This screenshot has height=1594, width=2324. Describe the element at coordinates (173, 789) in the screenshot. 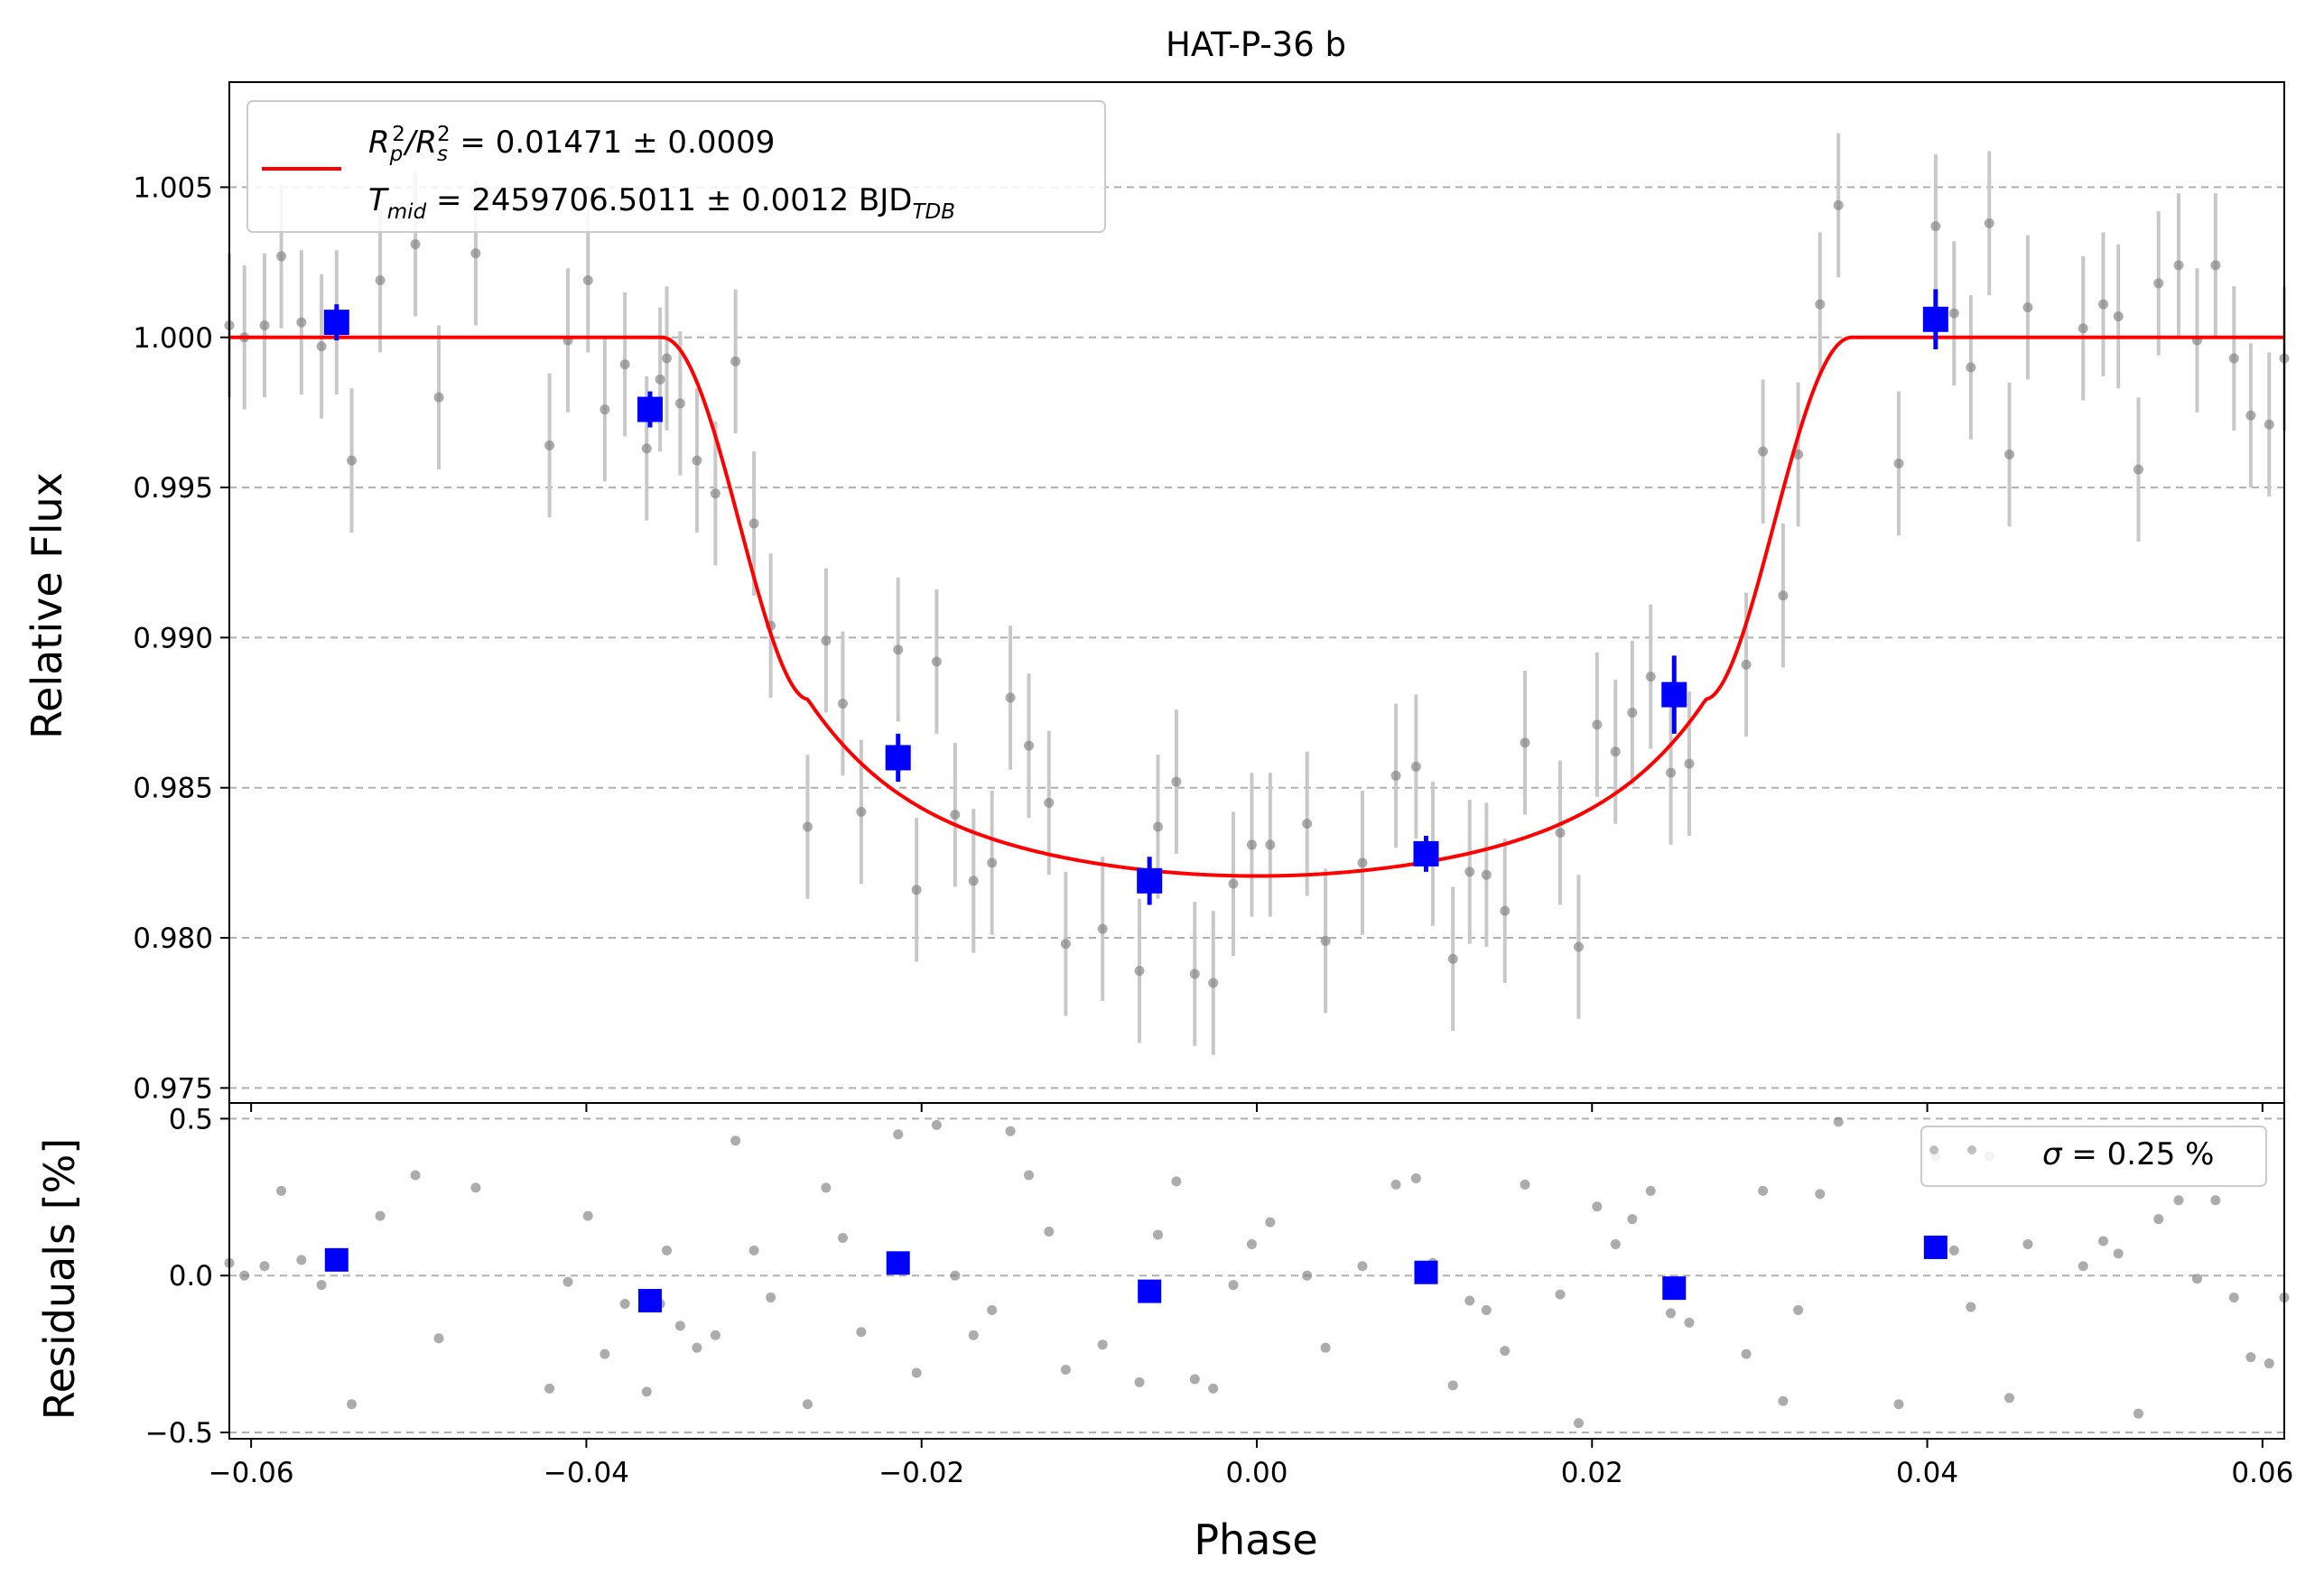

I see `flux-y-tick-label: 0.985` at that location.